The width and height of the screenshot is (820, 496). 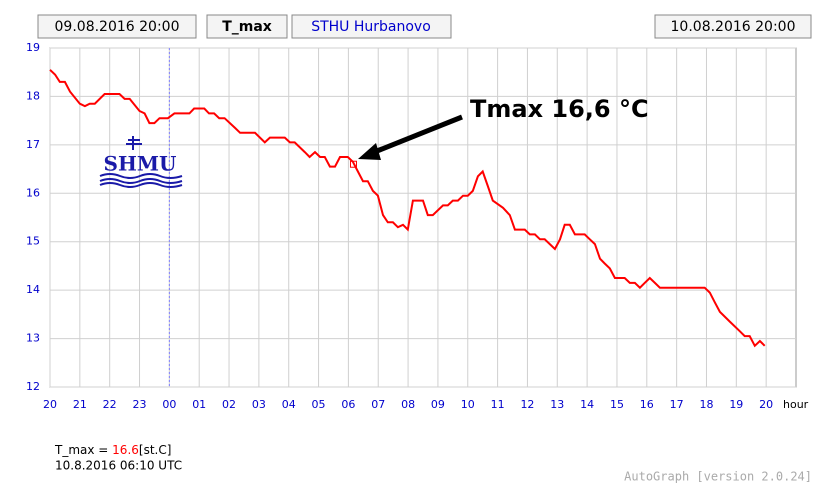 What do you see at coordinates (527, 404) in the screenshot?
I see `x-tick-label: 12` at bounding box center [527, 404].